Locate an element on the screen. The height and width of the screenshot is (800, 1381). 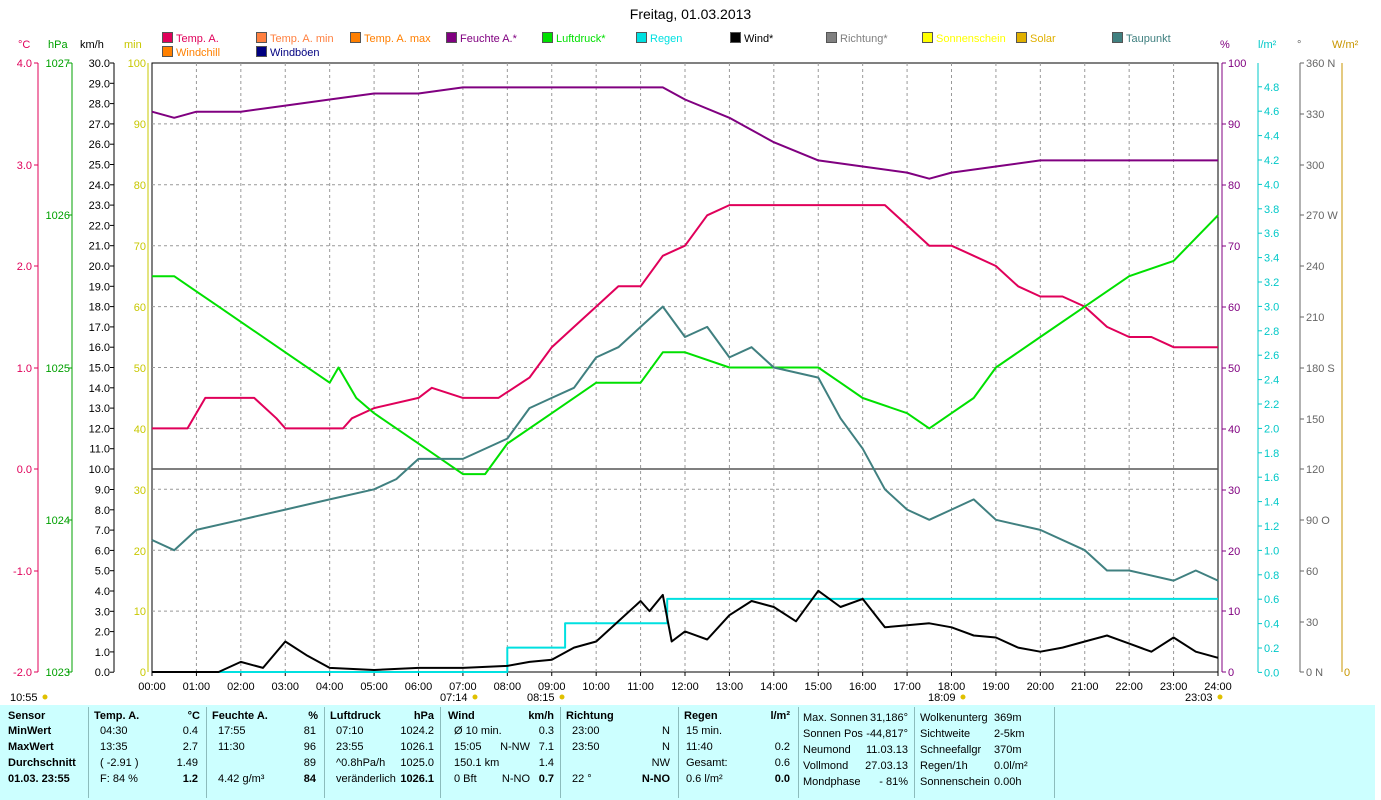
stats-value: 7.1 is located at coordinates (546, 747).